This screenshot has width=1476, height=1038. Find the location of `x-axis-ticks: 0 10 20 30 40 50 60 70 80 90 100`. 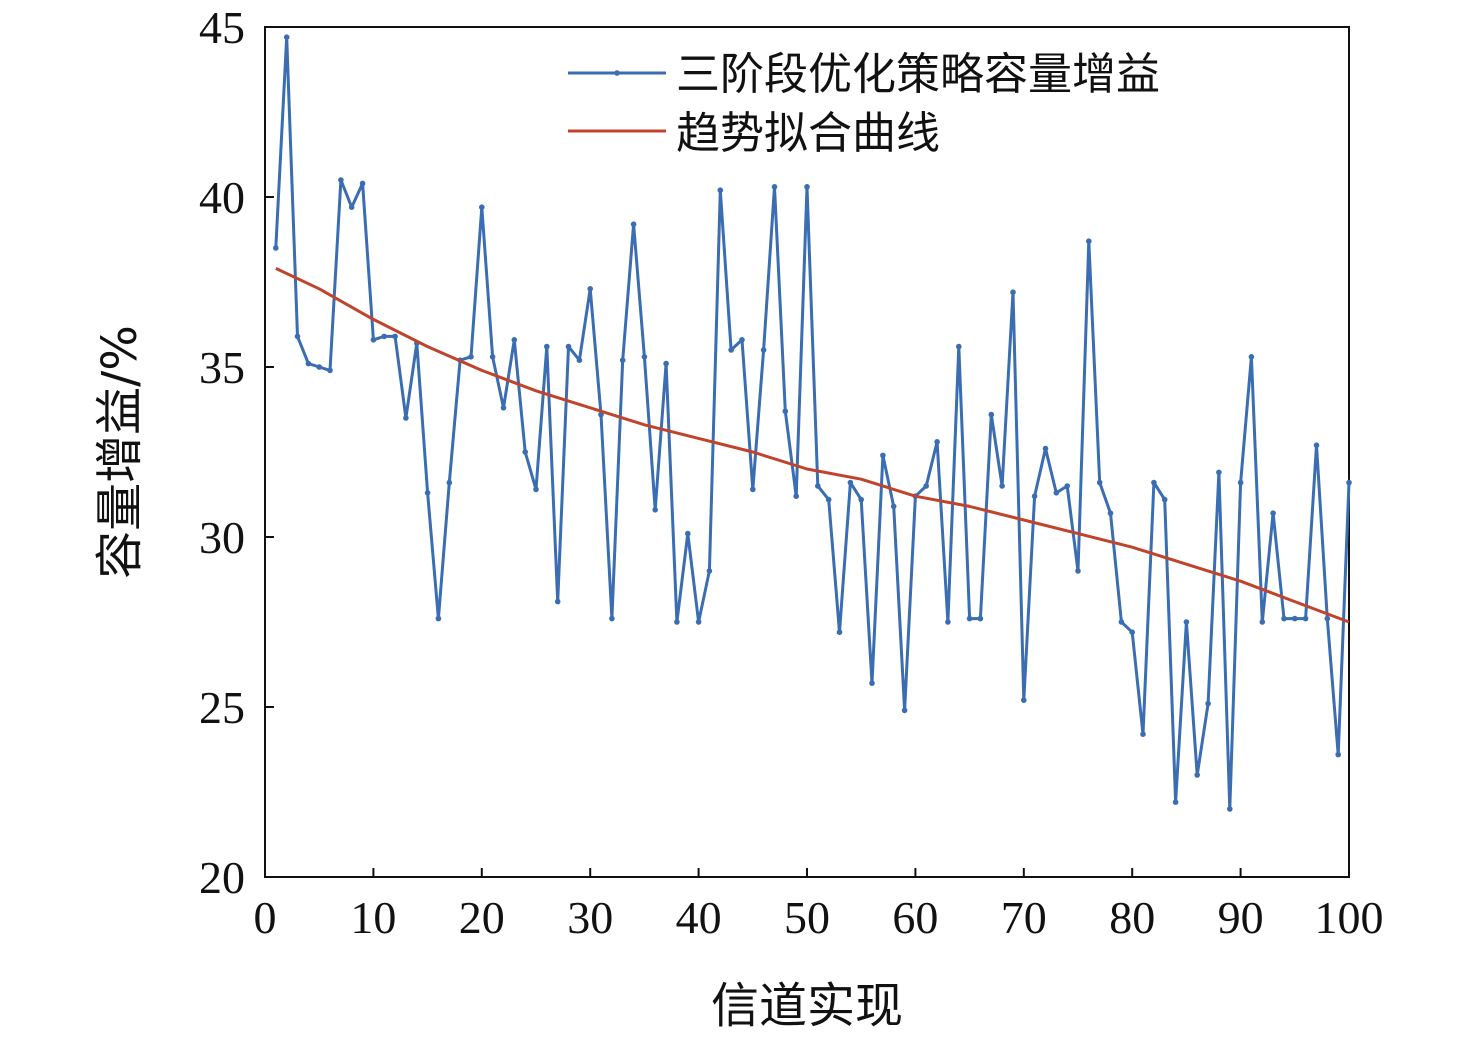

x-axis-ticks: 0 10 20 30 40 50 60 70 80 90 100 is located at coordinates (819, 905).